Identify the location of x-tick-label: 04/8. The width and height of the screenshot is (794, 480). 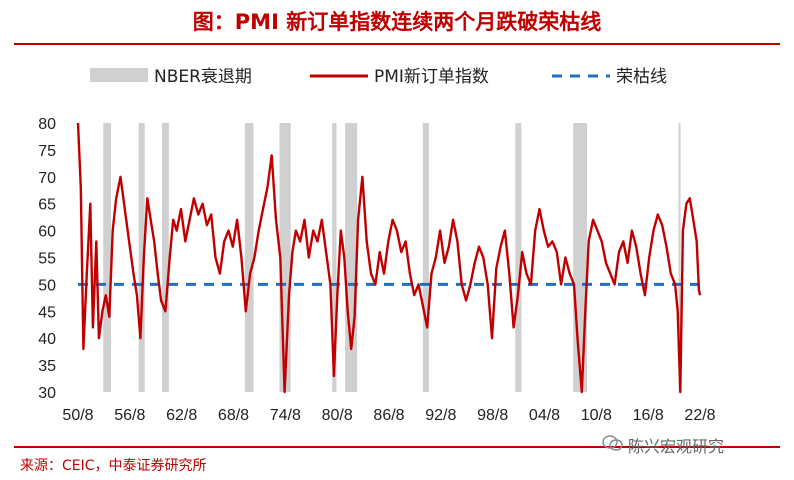
(544, 415).